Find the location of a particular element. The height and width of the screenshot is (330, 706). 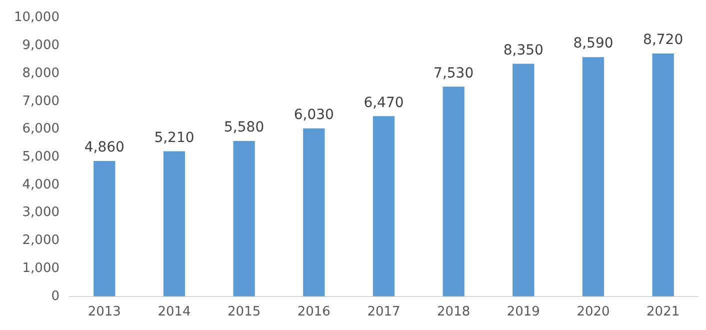

y-tick-label: 3,000 is located at coordinates (41, 212).